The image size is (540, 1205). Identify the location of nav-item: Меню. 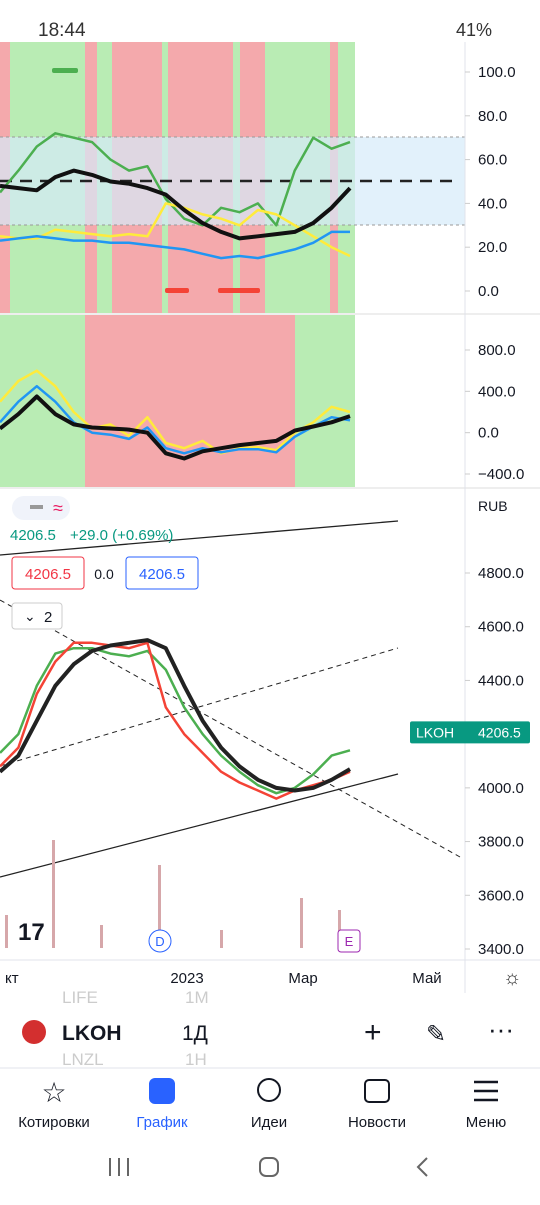
(486, 1122).